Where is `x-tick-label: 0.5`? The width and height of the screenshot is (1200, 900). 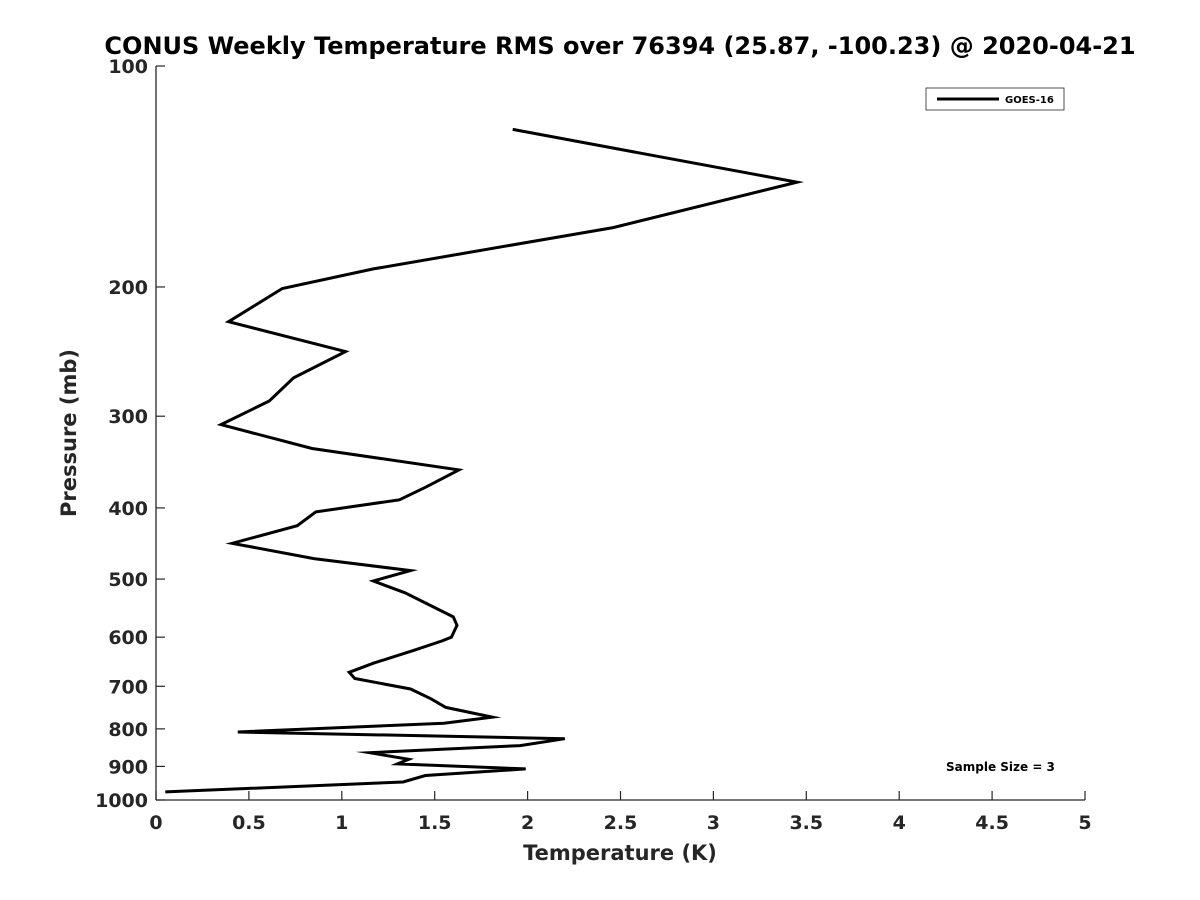 x-tick-label: 0.5 is located at coordinates (249, 823).